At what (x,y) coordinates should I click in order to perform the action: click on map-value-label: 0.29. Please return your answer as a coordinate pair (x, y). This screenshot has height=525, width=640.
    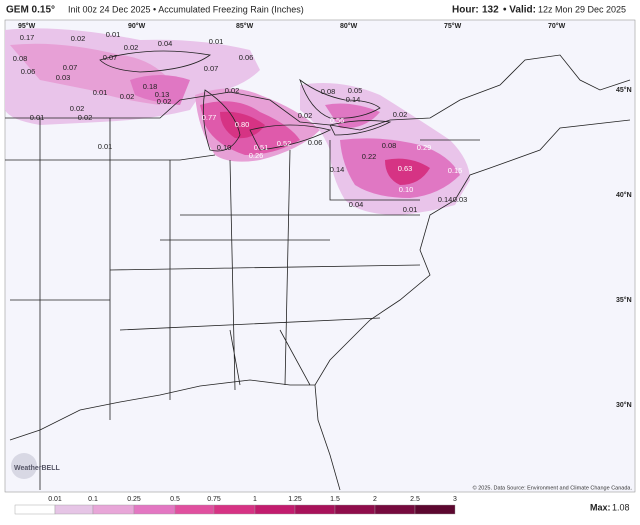
    Looking at the image, I should click on (424, 147).